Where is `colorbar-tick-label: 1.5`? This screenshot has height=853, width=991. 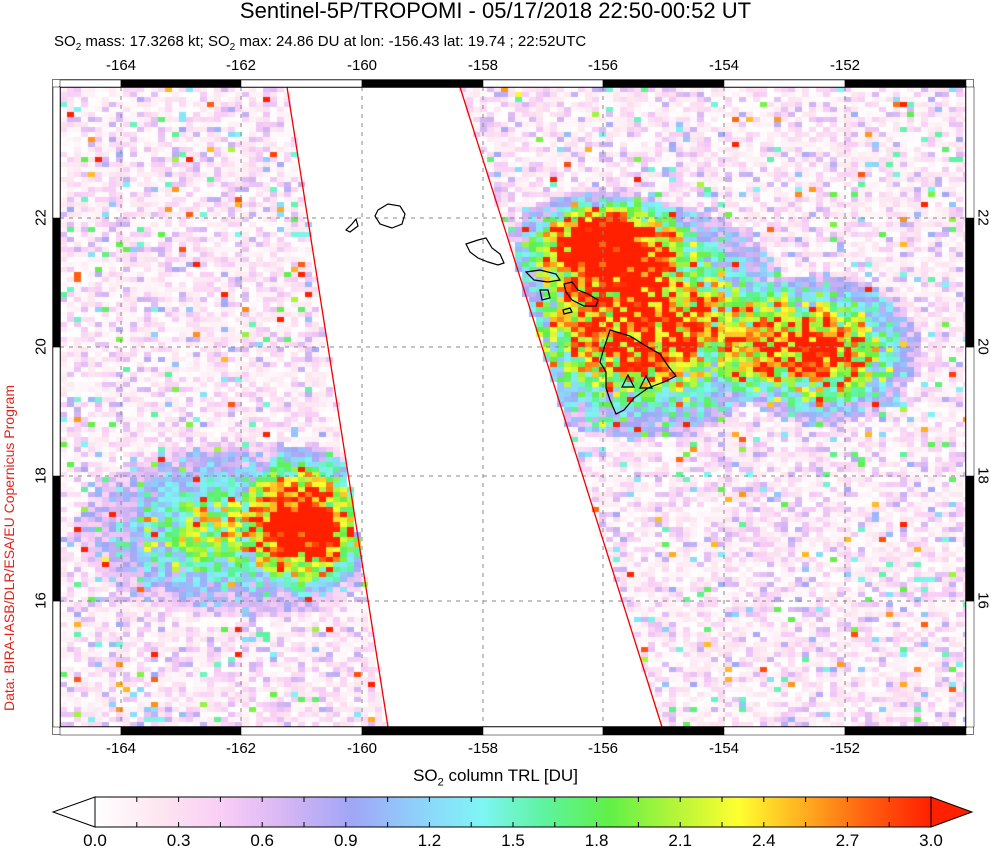
colorbar-tick-label: 1.5 is located at coordinates (513, 840).